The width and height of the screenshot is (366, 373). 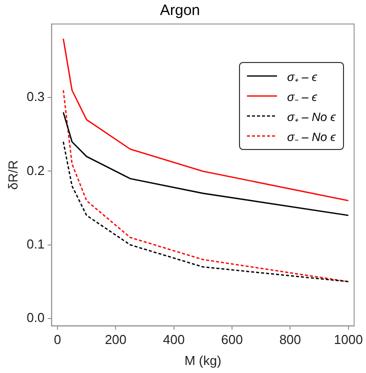 What do you see at coordinates (35, 318) in the screenshot?
I see `y-tick-label: 0.0` at bounding box center [35, 318].